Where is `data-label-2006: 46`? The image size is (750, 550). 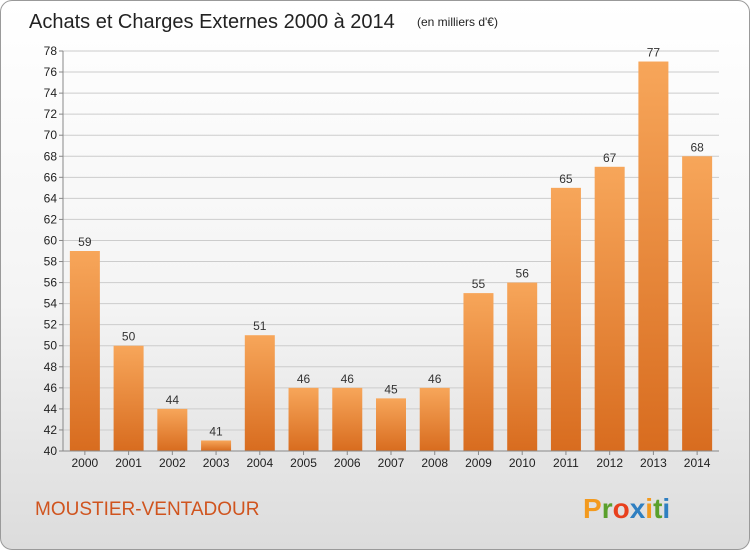 data-label-2006: 46 is located at coordinates (348, 379).